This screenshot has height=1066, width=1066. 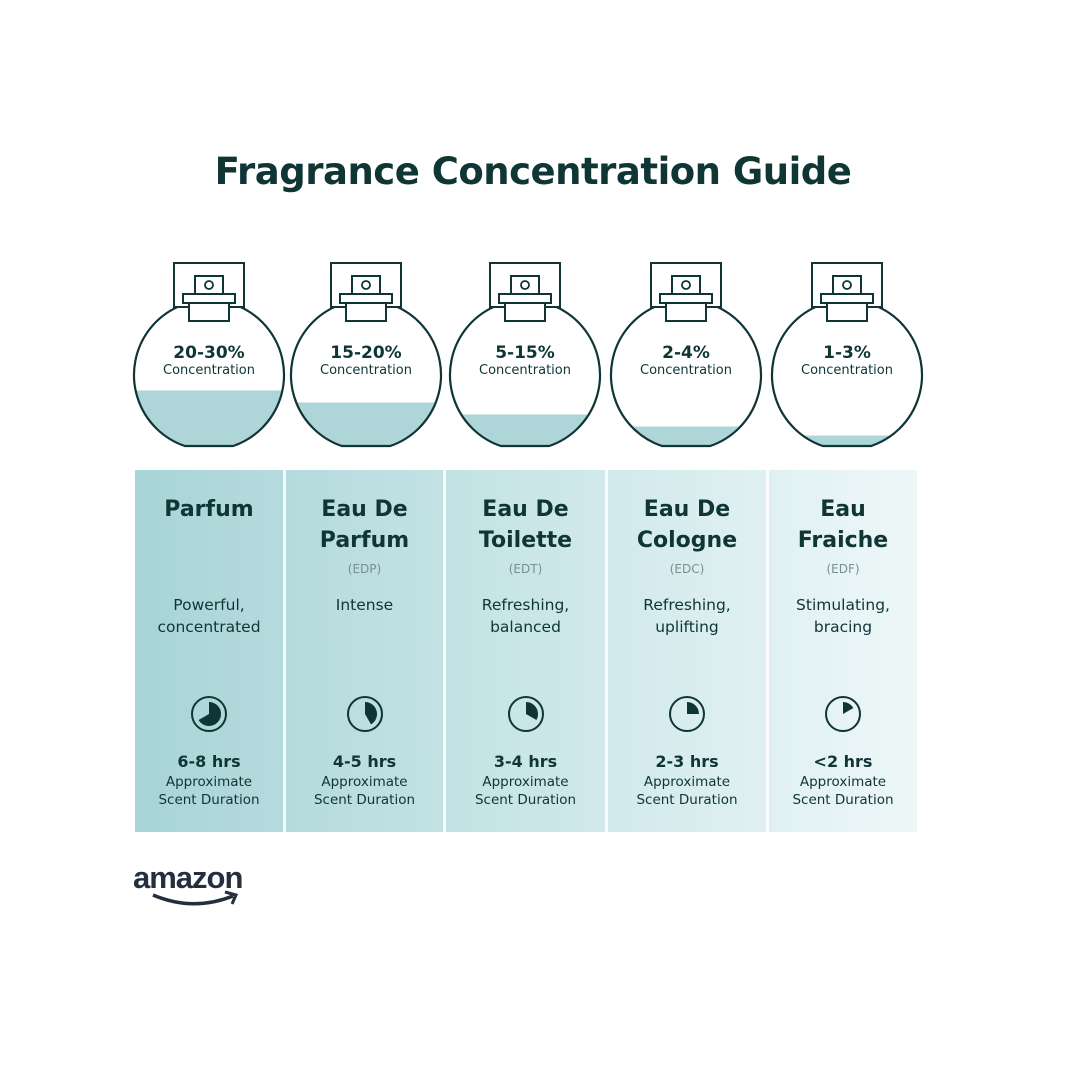 What do you see at coordinates (843, 540) in the screenshot?
I see `name-line: Fraiche` at bounding box center [843, 540].